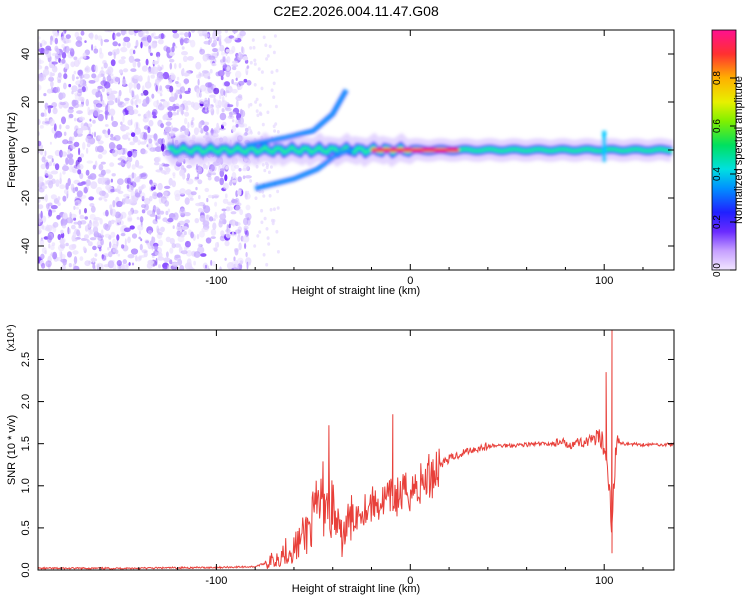 The height and width of the screenshot is (600, 750). What do you see at coordinates (26, 443) in the screenshot?
I see `y-tick-label: 1.5` at bounding box center [26, 443].